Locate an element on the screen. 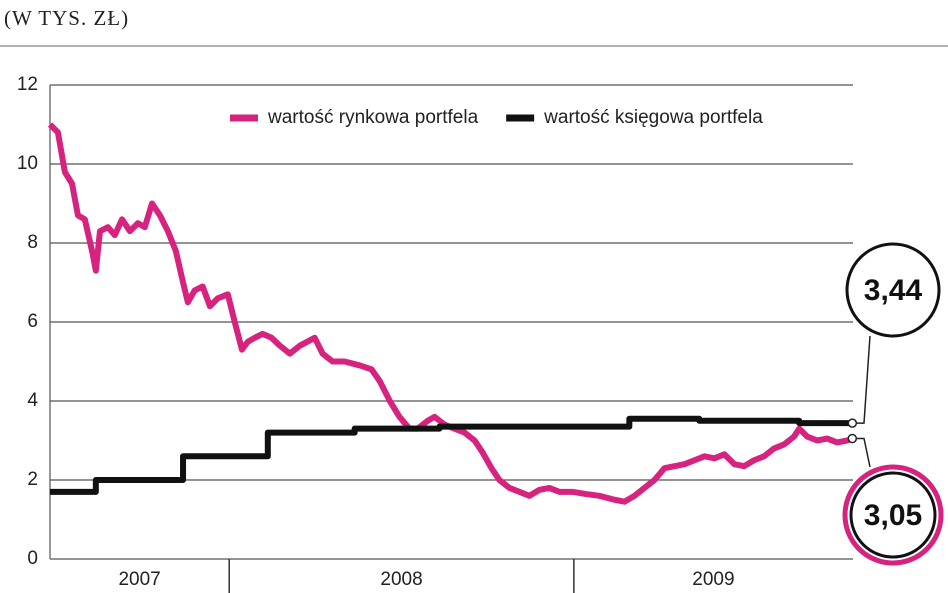 The width and height of the screenshot is (948, 593). y-tick-label: 6 is located at coordinates (32, 321).